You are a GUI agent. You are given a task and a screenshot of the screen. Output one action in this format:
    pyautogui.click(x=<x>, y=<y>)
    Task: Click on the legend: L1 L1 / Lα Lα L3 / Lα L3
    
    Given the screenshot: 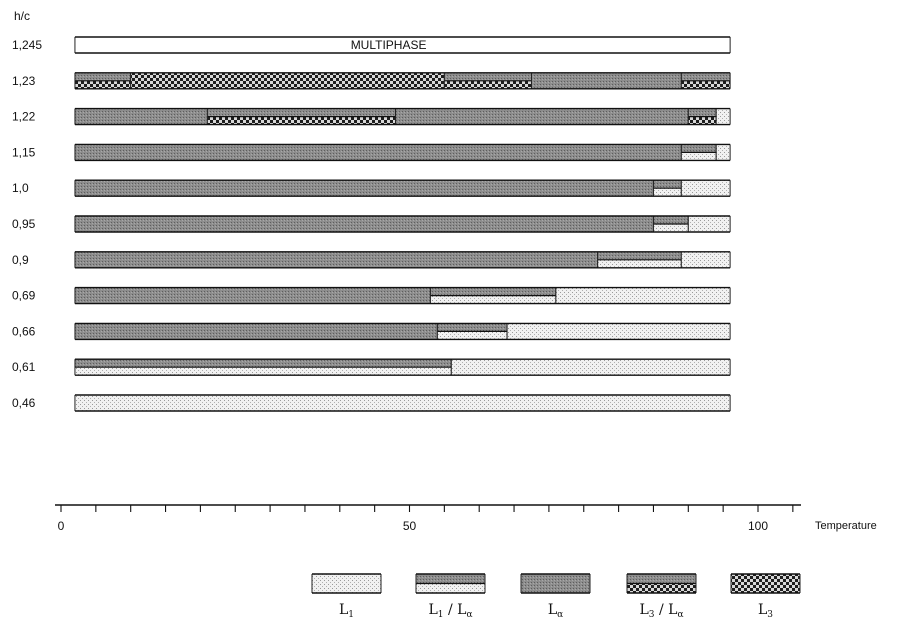 What is the action you would take?
    pyautogui.click(x=556, y=596)
    